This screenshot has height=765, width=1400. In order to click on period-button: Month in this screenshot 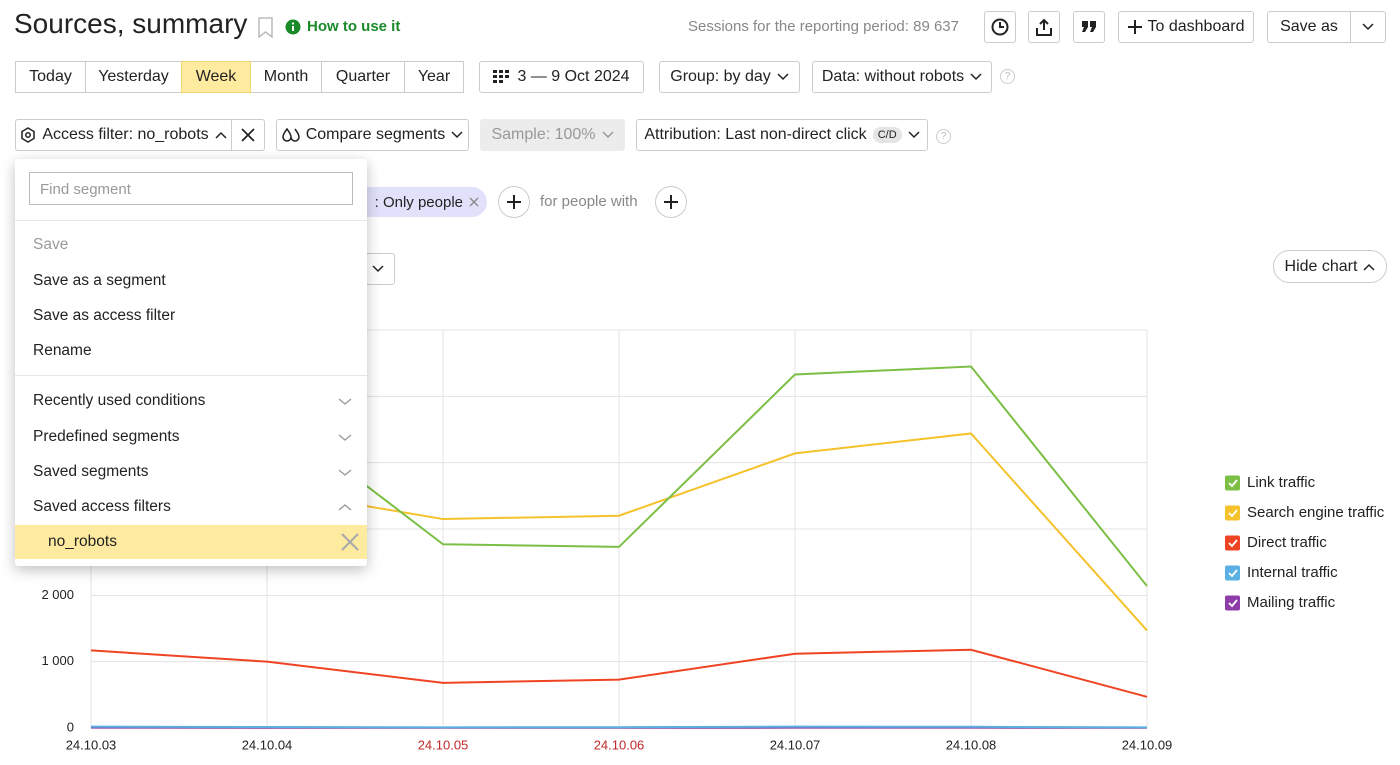, I will do `click(286, 77)`.